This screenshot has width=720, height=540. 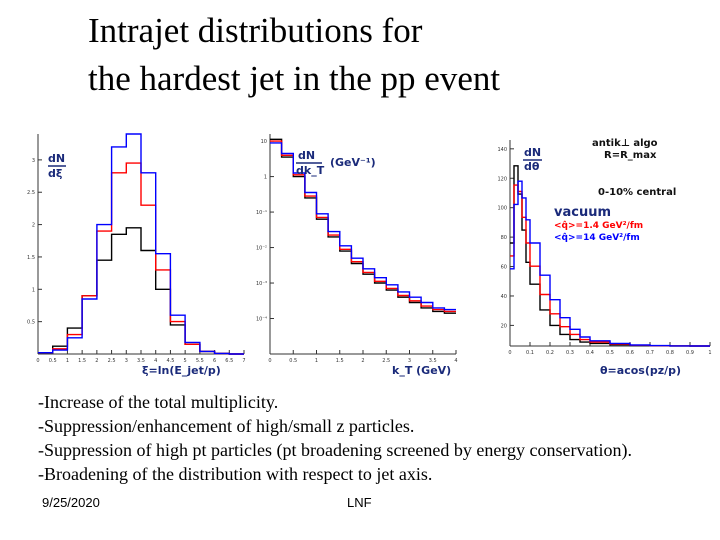 I want to click on y-tick-label: 20, so click(x=504, y=326).